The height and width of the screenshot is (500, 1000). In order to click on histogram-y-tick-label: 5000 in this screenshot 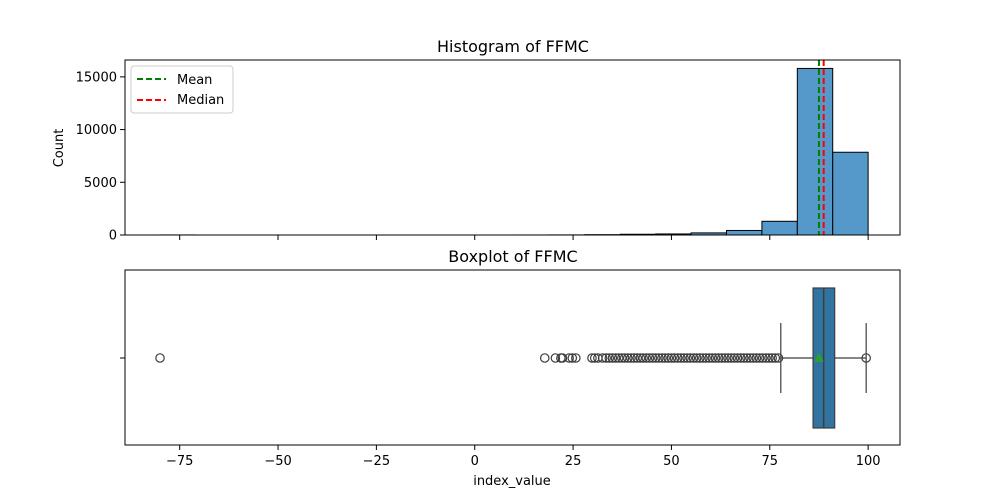, I will do `click(100, 183)`.